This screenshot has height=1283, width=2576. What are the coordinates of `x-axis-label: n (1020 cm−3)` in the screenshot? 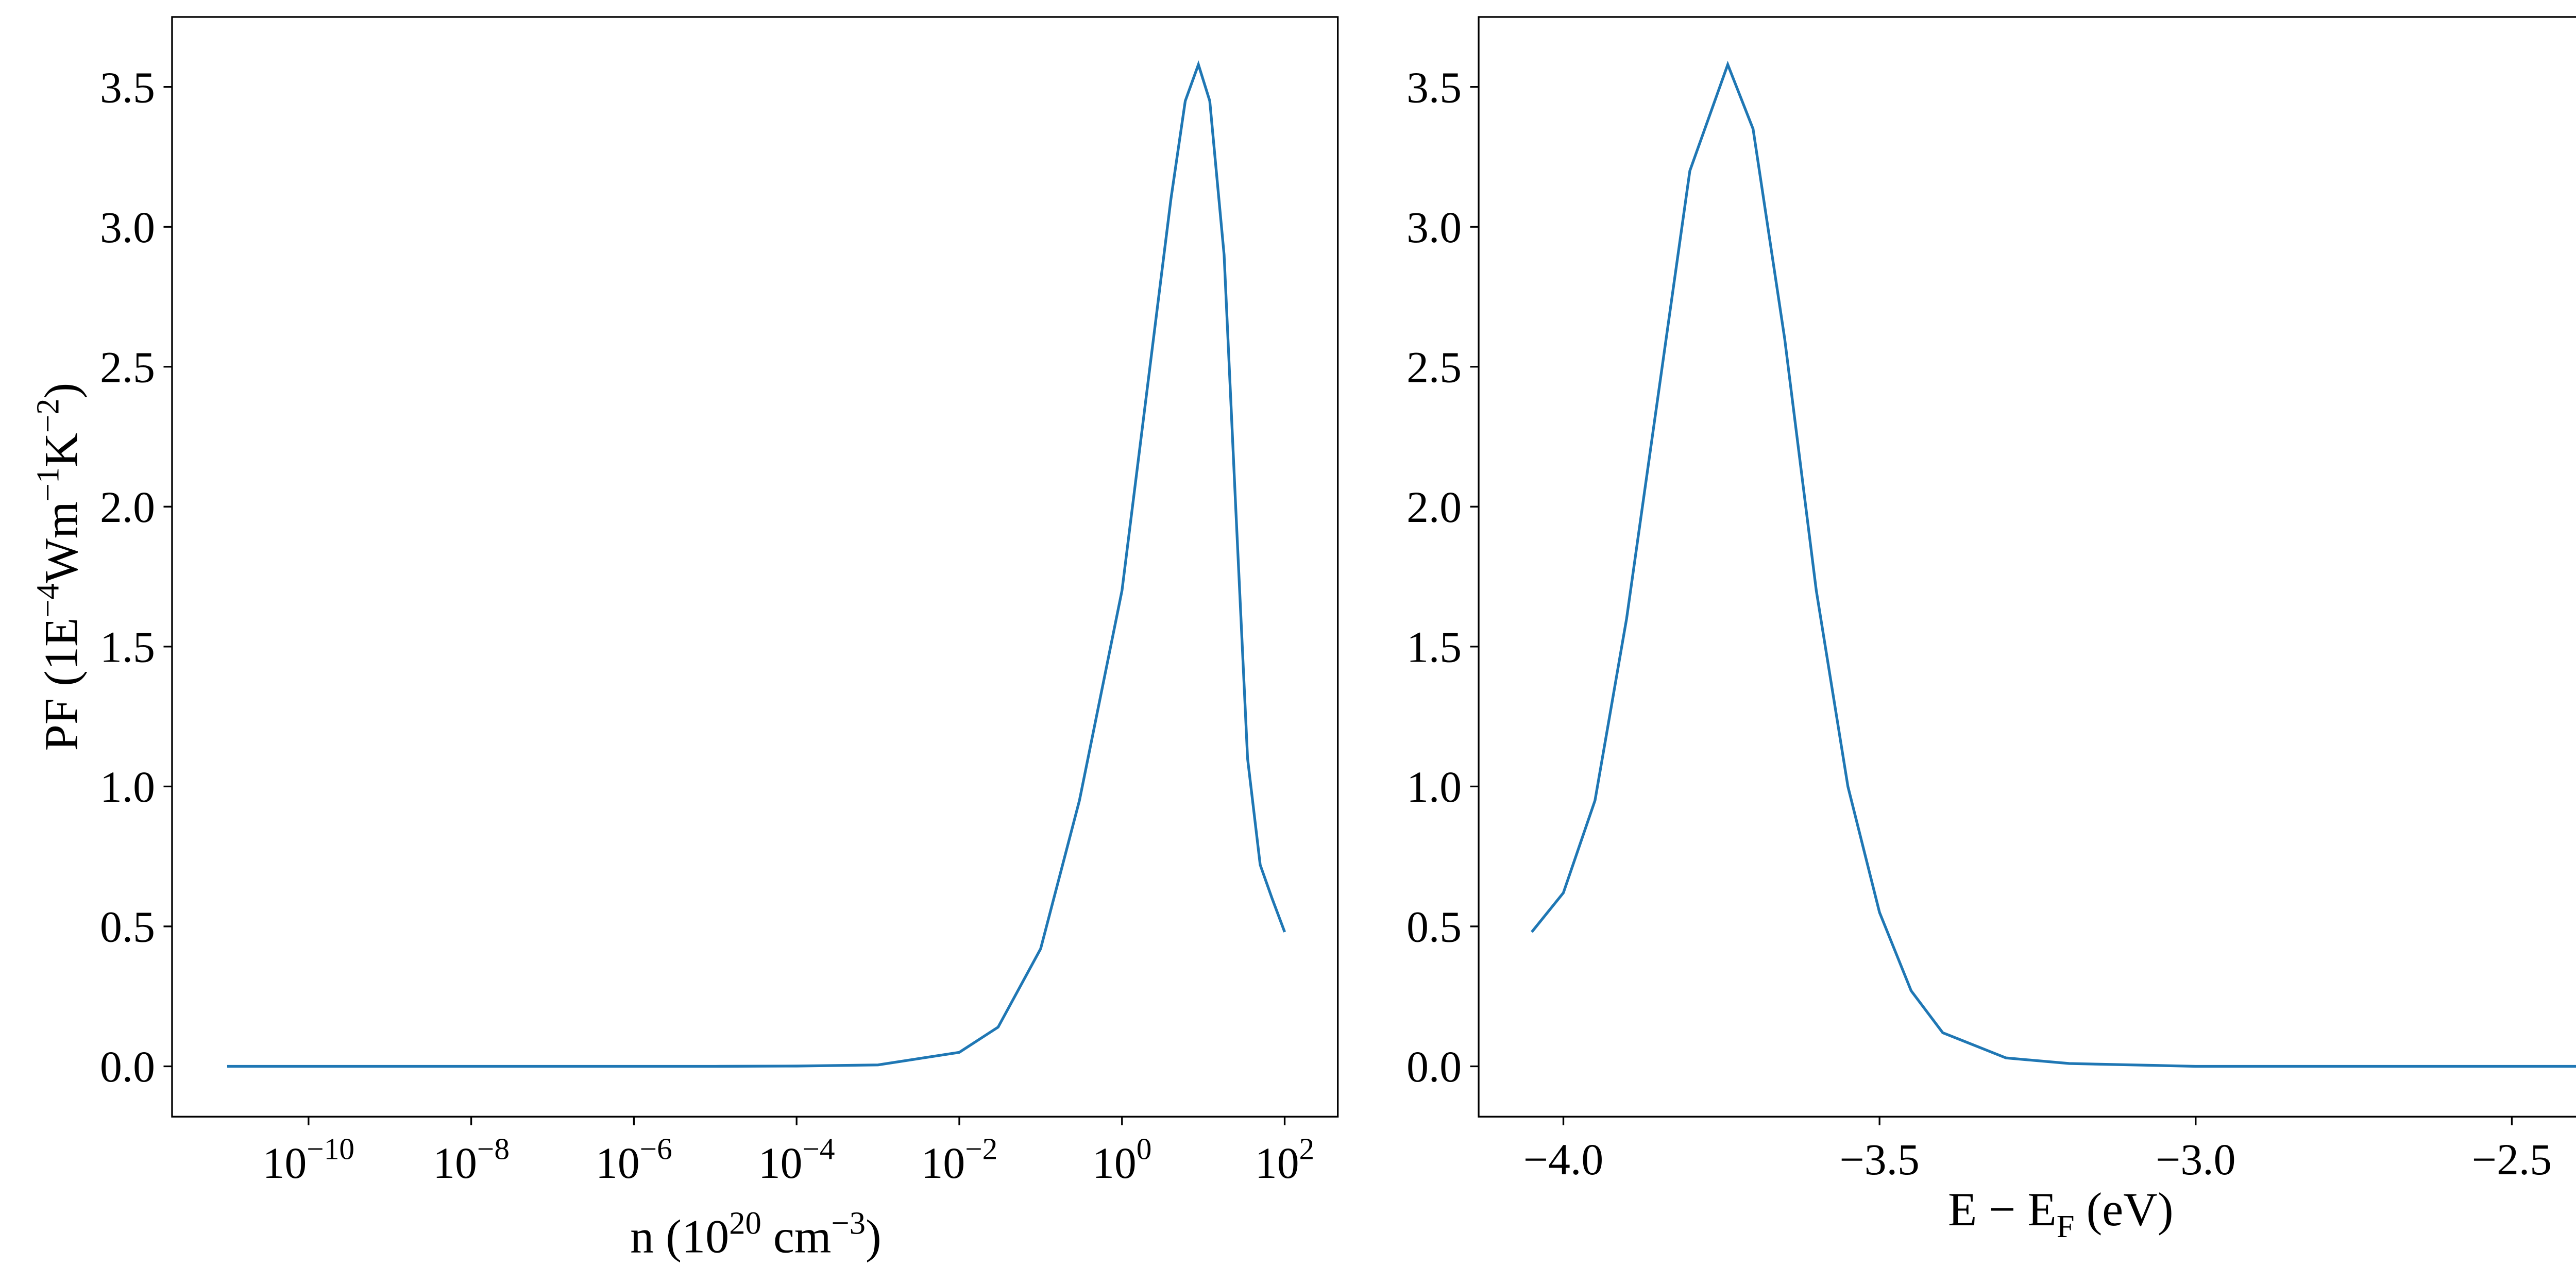 It's located at (756, 1233).